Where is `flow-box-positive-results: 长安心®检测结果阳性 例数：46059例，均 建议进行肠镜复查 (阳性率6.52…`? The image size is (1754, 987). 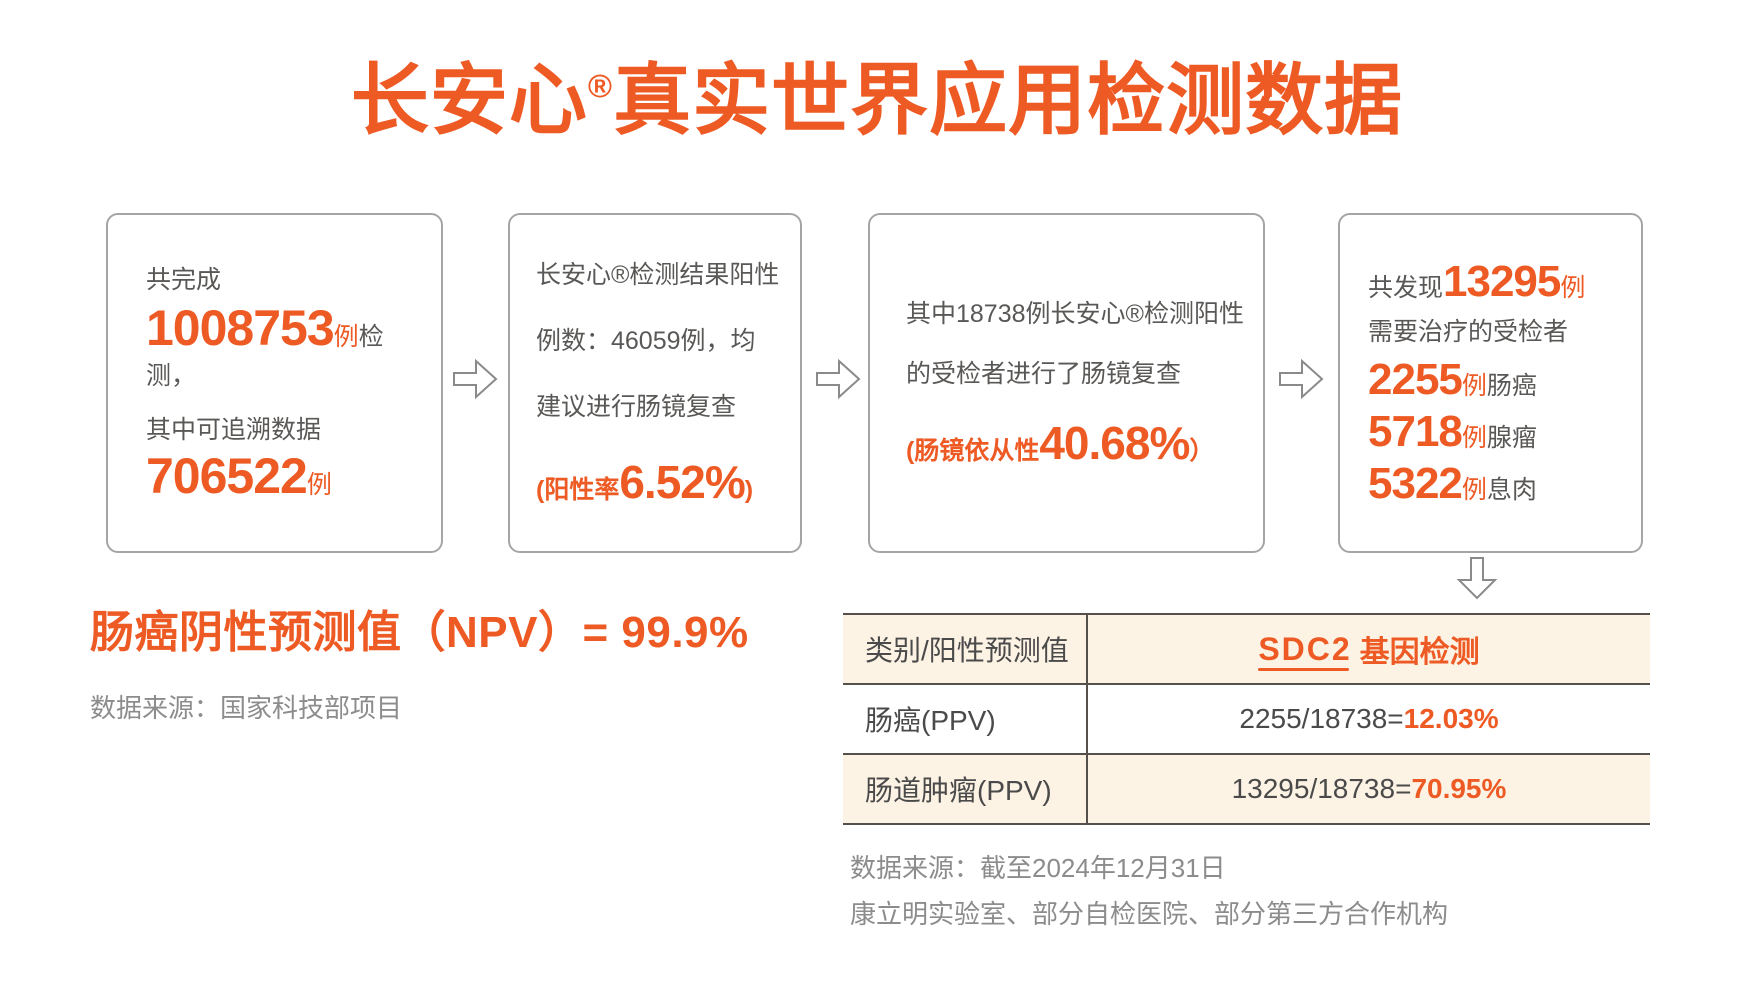 flow-box-positive-results: 长安心®检测结果阳性 例数：46059例，均 建议进行肠镜复查 (阳性率6.52… is located at coordinates (655, 383).